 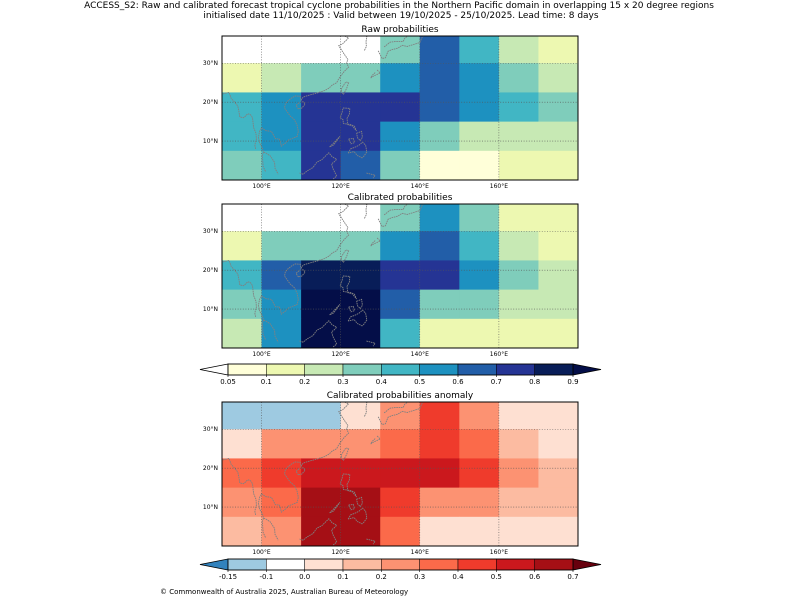 What do you see at coordinates (458, 577) in the screenshot?
I see `colorbar-tick-label: 0.4` at bounding box center [458, 577].